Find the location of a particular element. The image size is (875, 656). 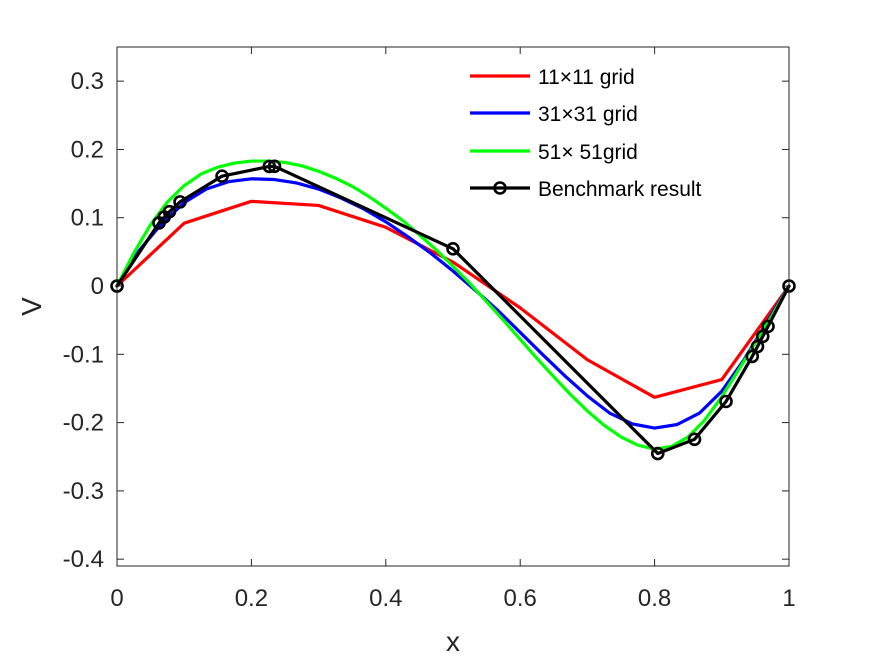

y-tick-label-6: 0.2 is located at coordinates (87, 149).